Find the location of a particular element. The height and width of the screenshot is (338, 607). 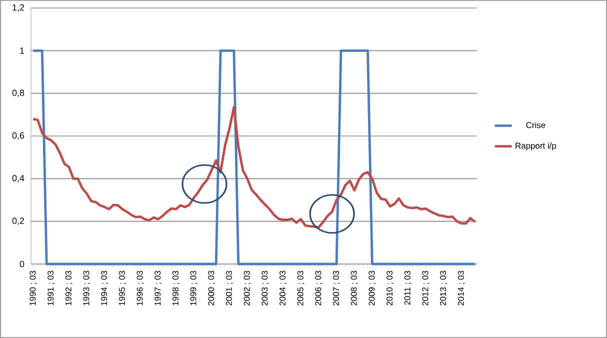

y-tick-label: 0,4 is located at coordinates (18, 178).